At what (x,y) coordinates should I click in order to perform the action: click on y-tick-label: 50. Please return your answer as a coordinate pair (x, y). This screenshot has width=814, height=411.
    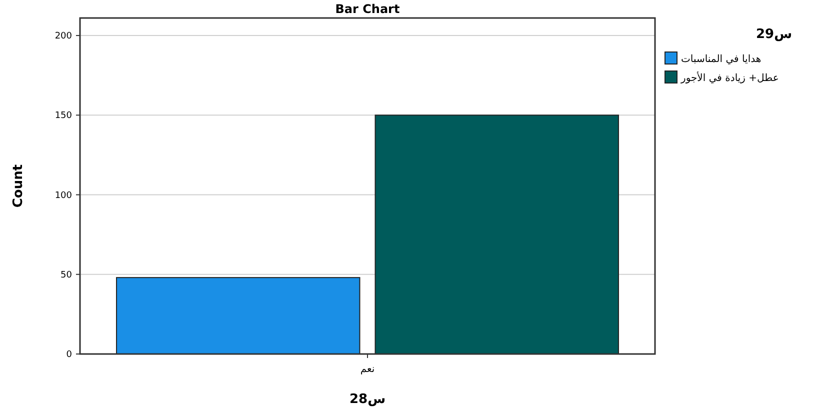
    Looking at the image, I should click on (66, 275).